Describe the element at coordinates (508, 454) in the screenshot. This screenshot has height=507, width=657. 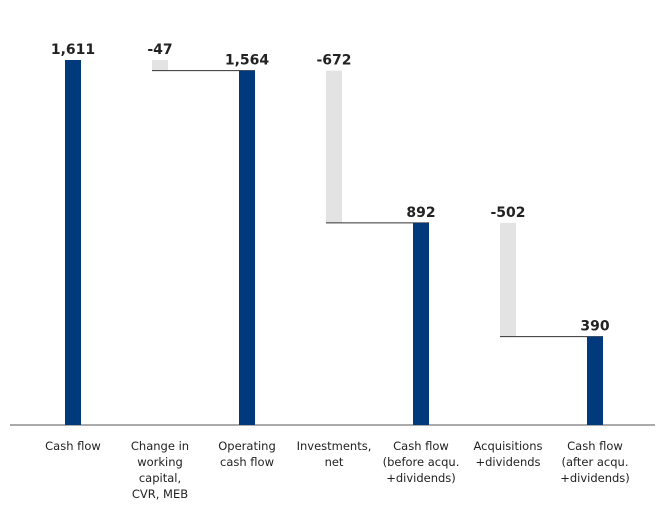
I see `category-label: Acquisitions +dividends` at that location.